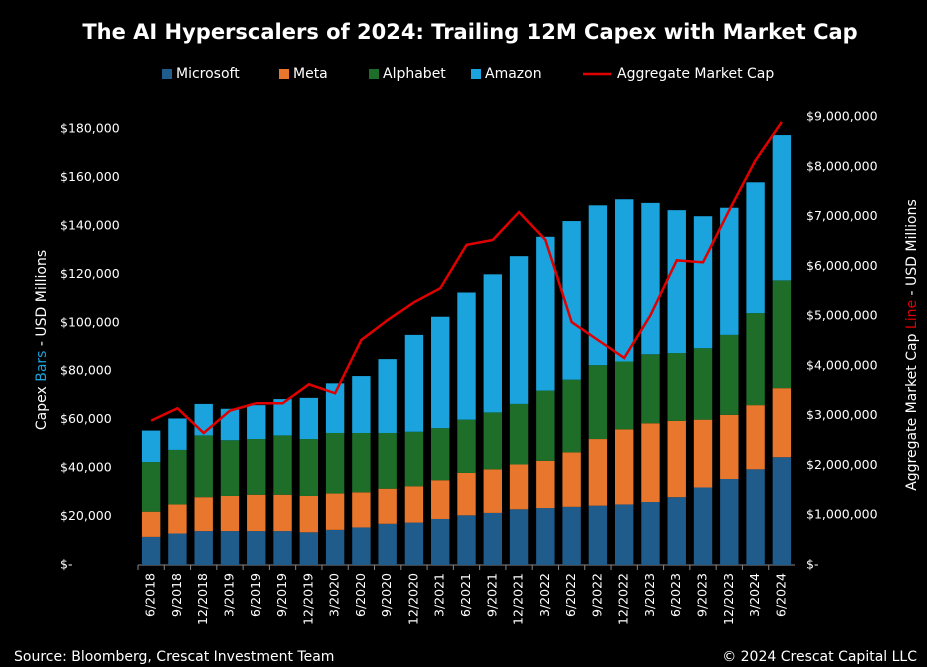  Describe the element at coordinates (42, 406) in the screenshot. I see `y-title-part: Capex` at that location.